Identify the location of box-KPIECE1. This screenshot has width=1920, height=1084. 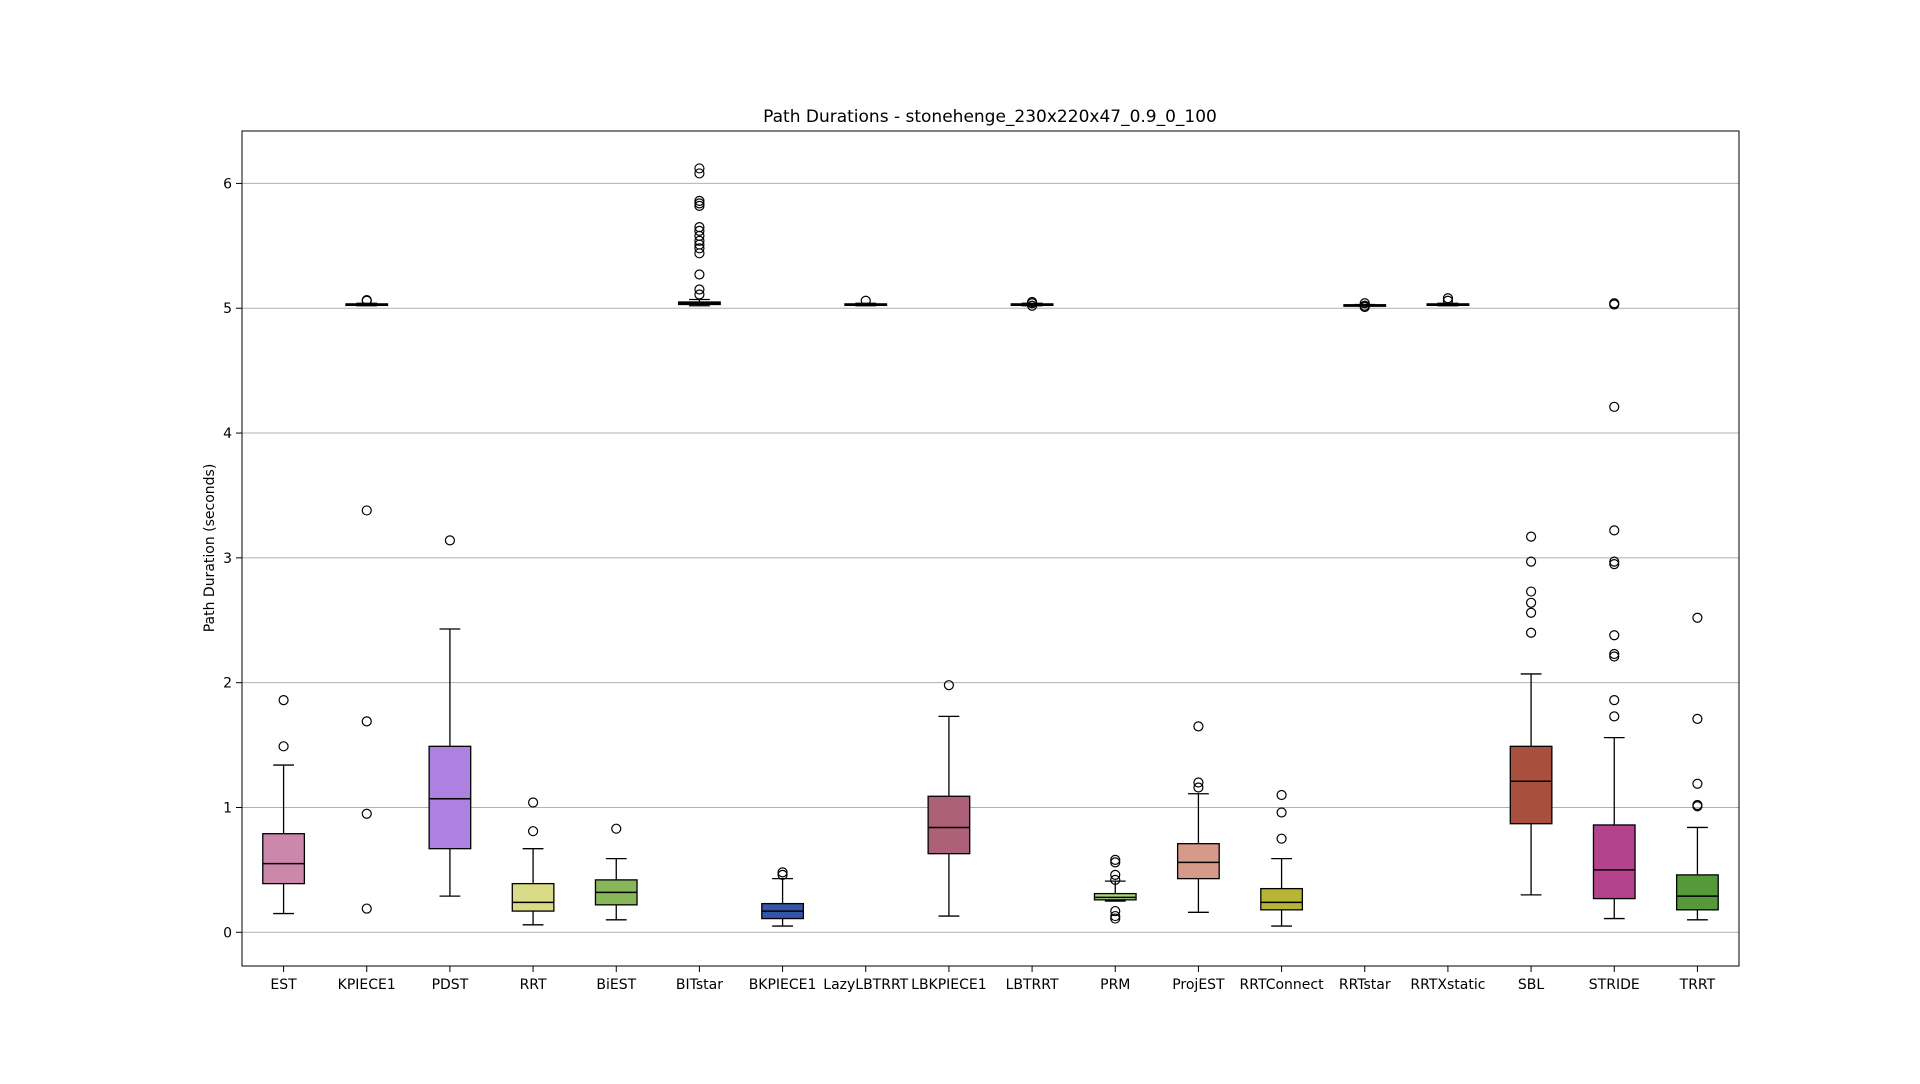
(367, 604).